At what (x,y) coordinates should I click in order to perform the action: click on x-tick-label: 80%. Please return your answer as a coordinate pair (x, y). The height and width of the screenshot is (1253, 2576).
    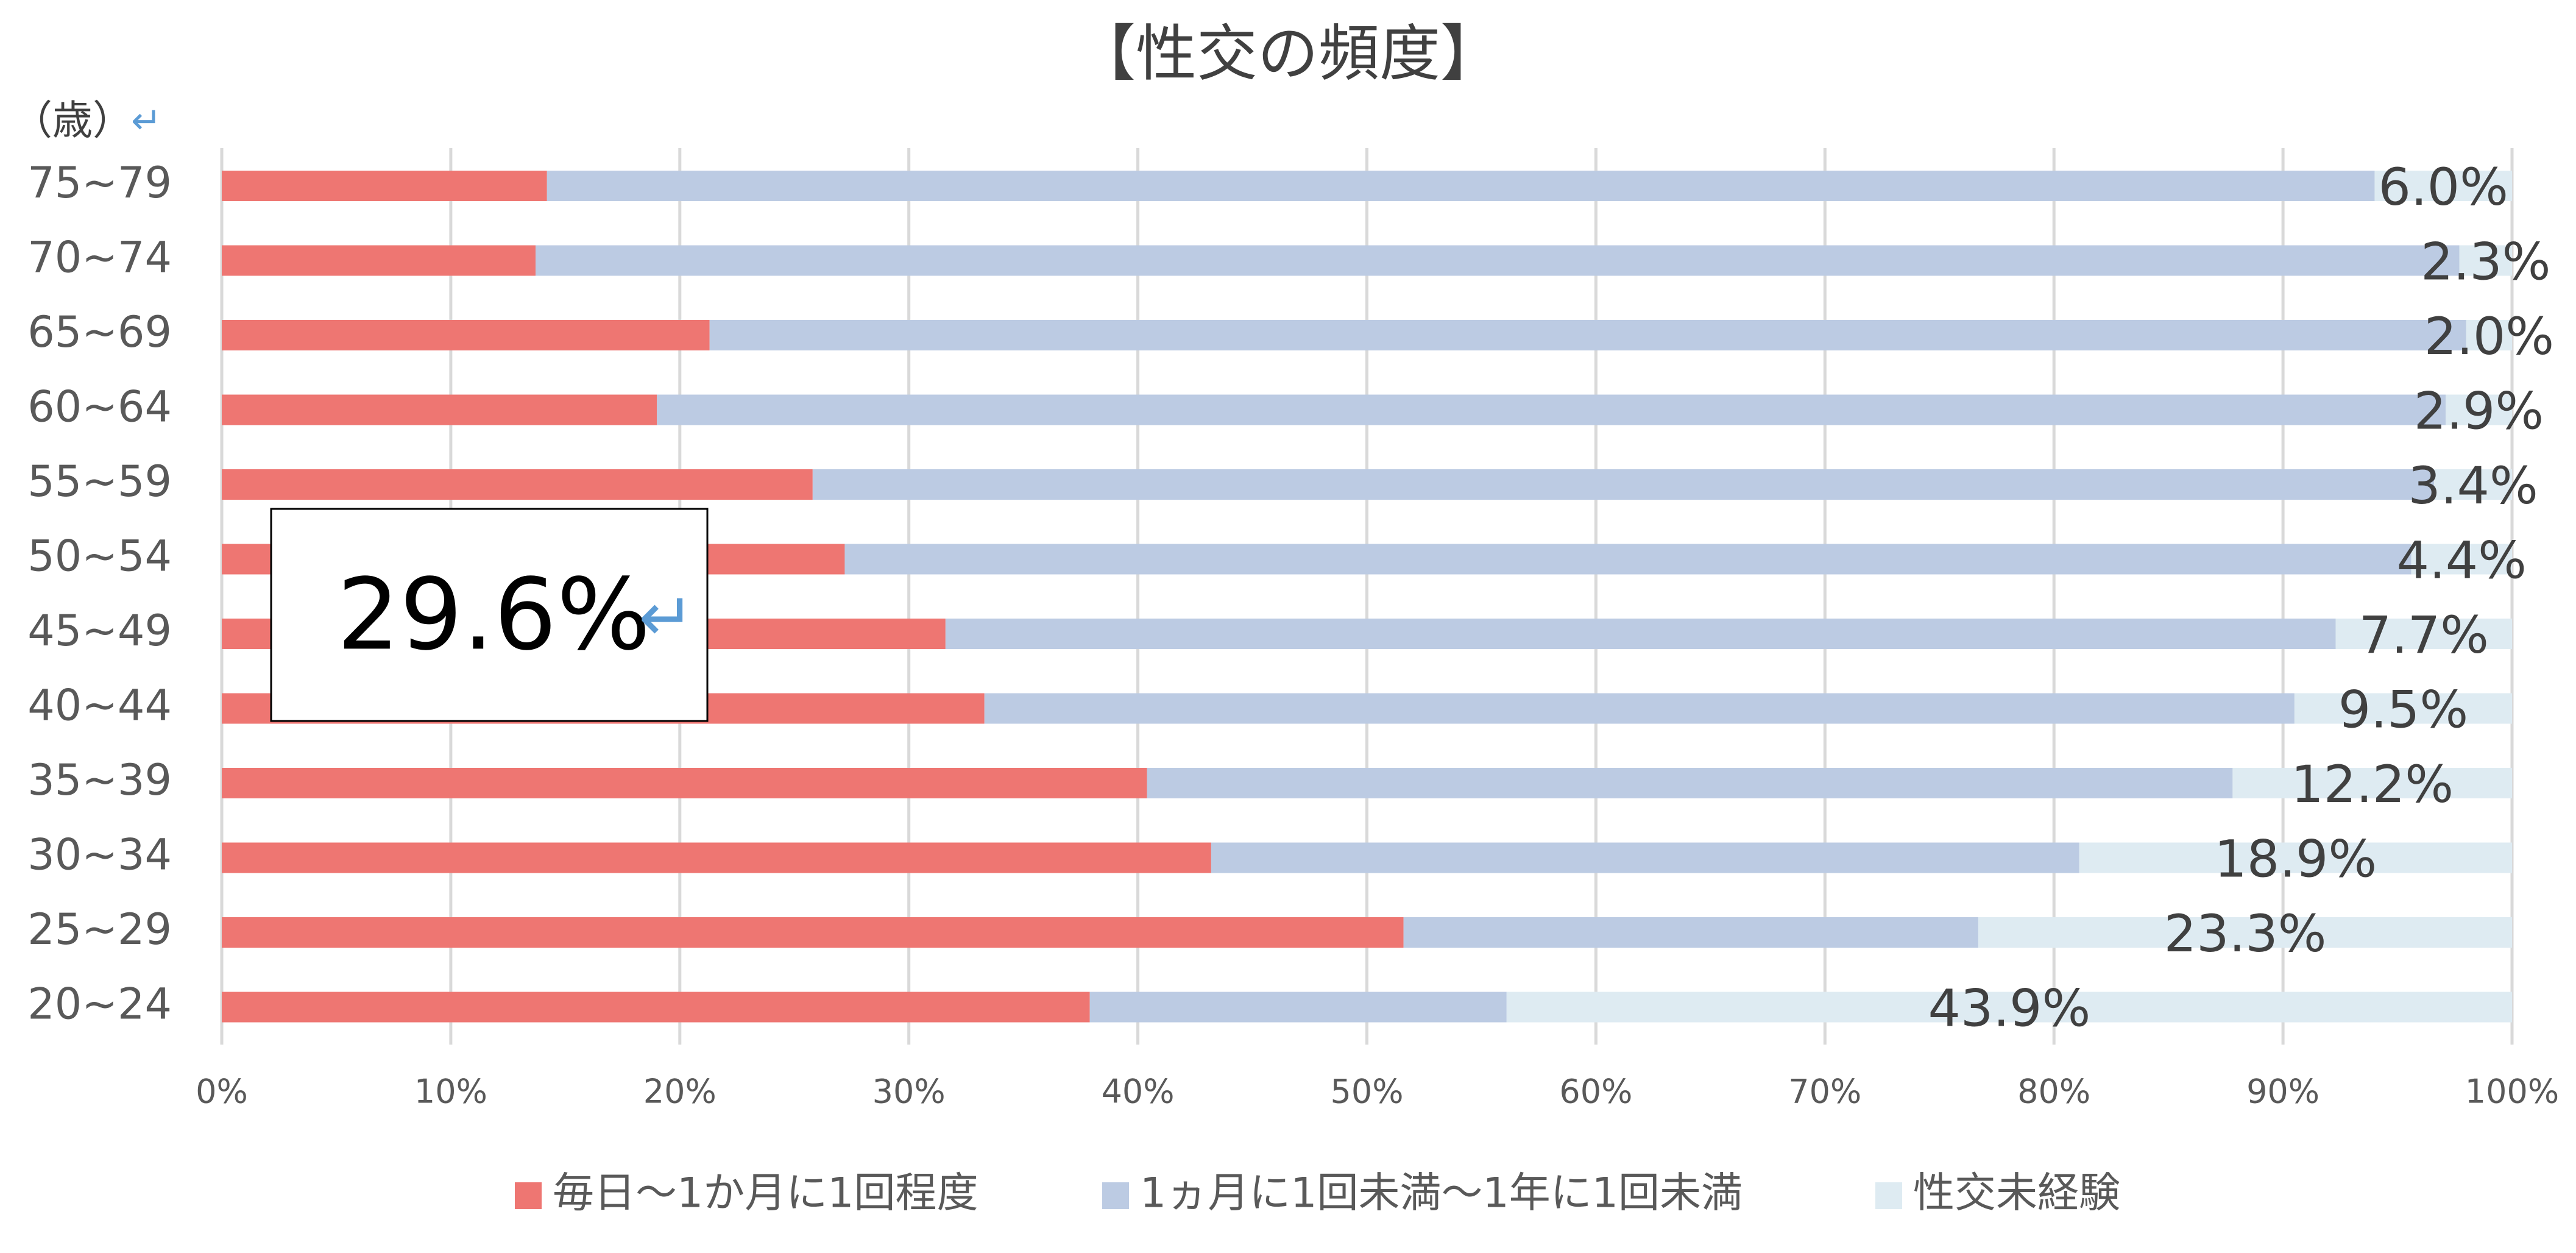
    Looking at the image, I should click on (2053, 1092).